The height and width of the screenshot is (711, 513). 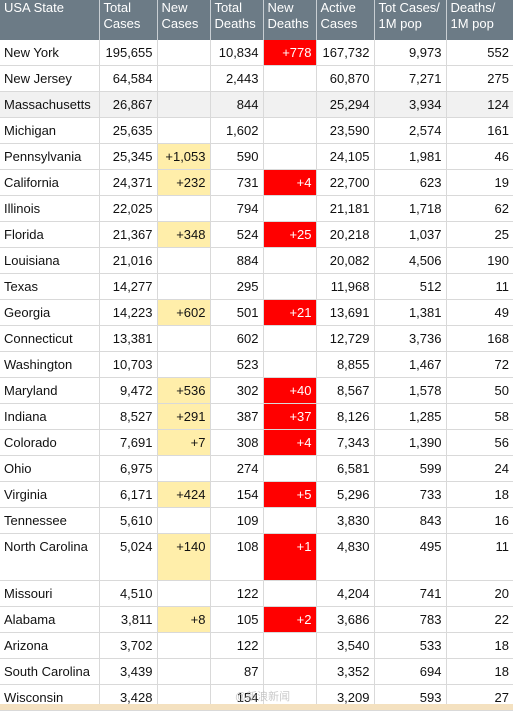 I want to click on deaths-per-million-cell: 18, so click(x=479, y=494).